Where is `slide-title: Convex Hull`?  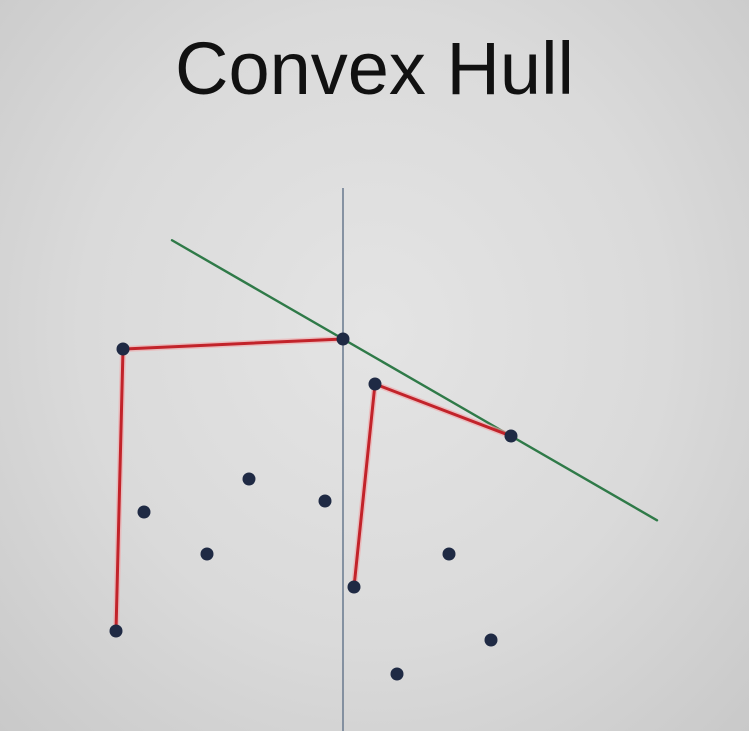
slide-title: Convex Hull is located at coordinates (374, 68).